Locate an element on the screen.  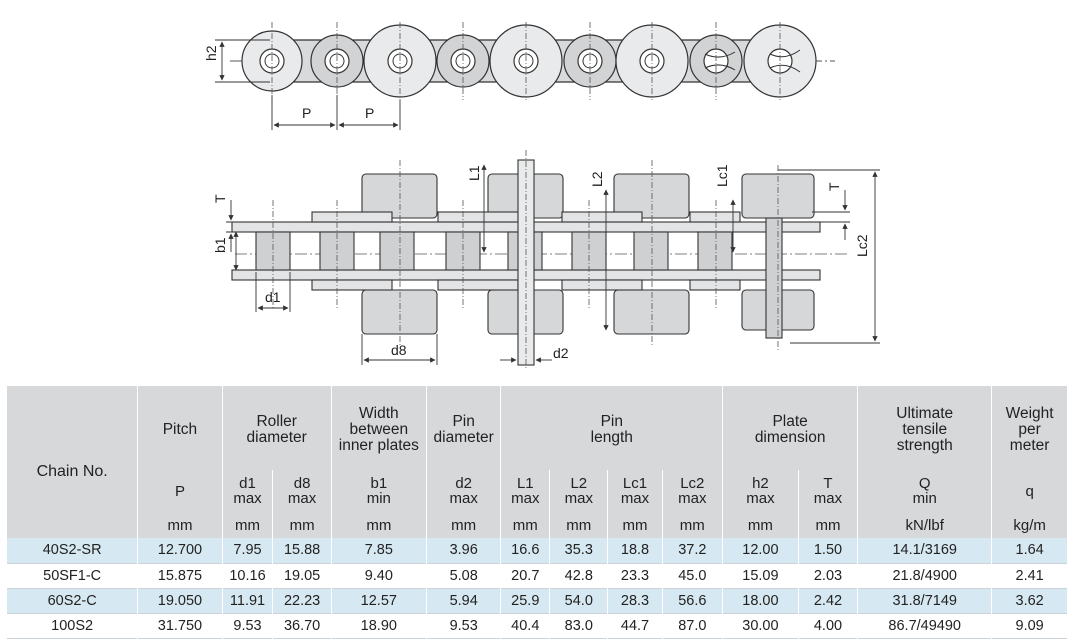
header-pin-length: Pin length is located at coordinates (612, 428).